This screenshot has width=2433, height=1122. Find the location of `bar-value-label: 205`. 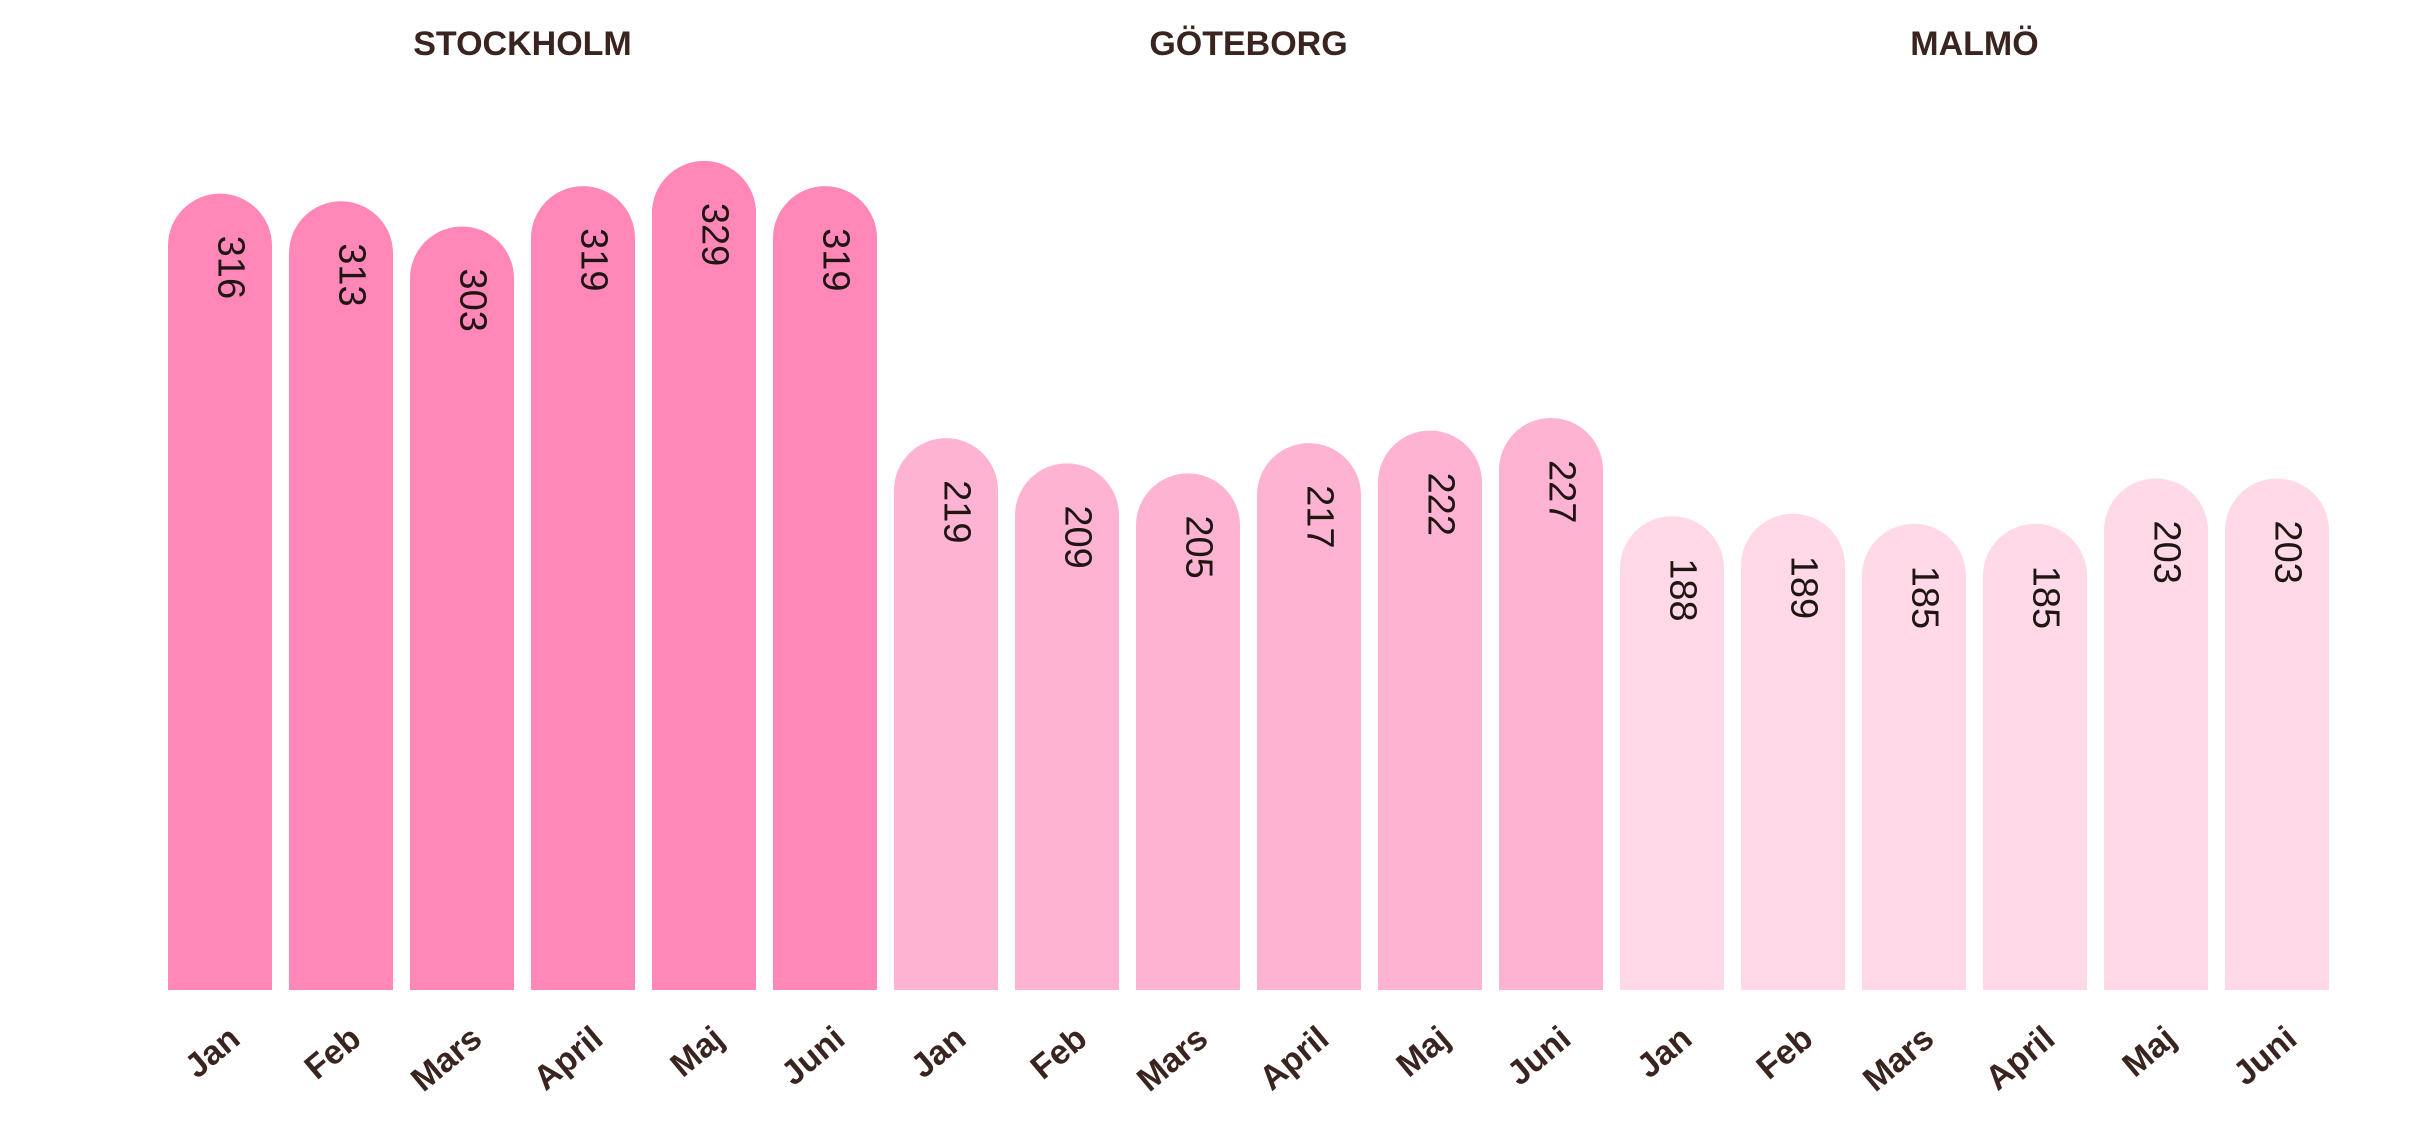

bar-value-label: 205 is located at coordinates (1198, 546).